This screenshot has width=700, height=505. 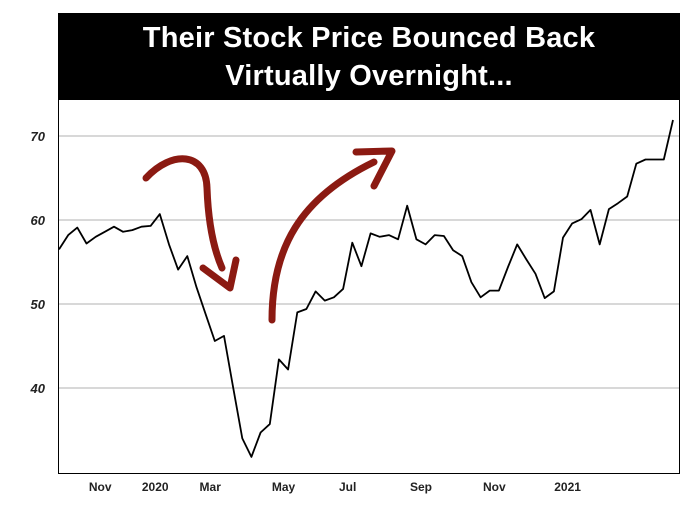 I want to click on up-arrow-icon, so click(x=323, y=241).